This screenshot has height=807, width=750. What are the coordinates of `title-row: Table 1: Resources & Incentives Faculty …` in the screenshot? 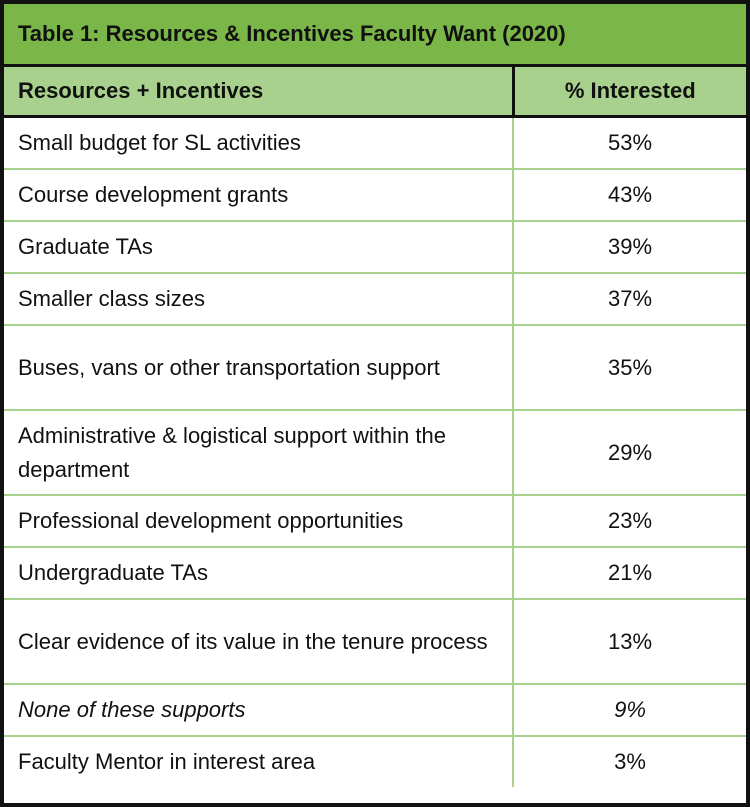 It's located at (375, 35).